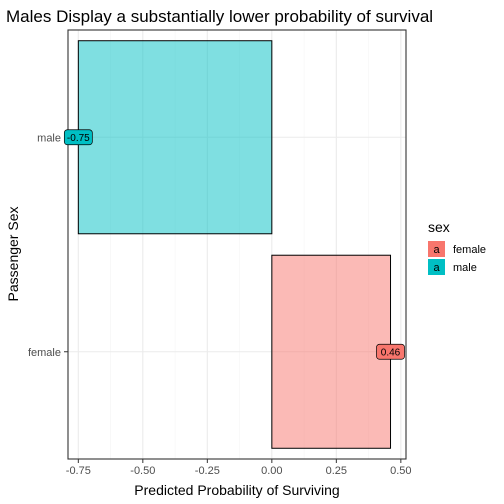 This screenshot has height=504, width=504. What do you see at coordinates (452, 267) in the screenshot?
I see `legend-item-male: a male` at bounding box center [452, 267].